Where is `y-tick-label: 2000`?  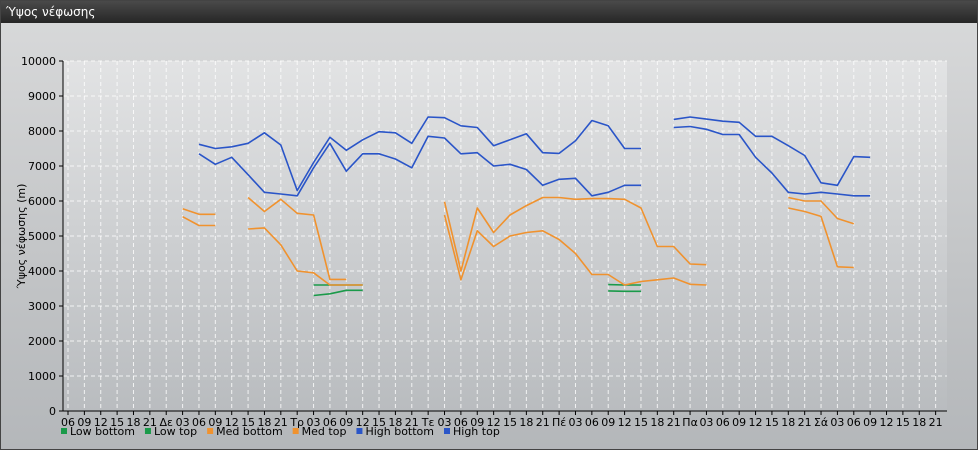 y-tick-label: 2000 is located at coordinates (42, 341).